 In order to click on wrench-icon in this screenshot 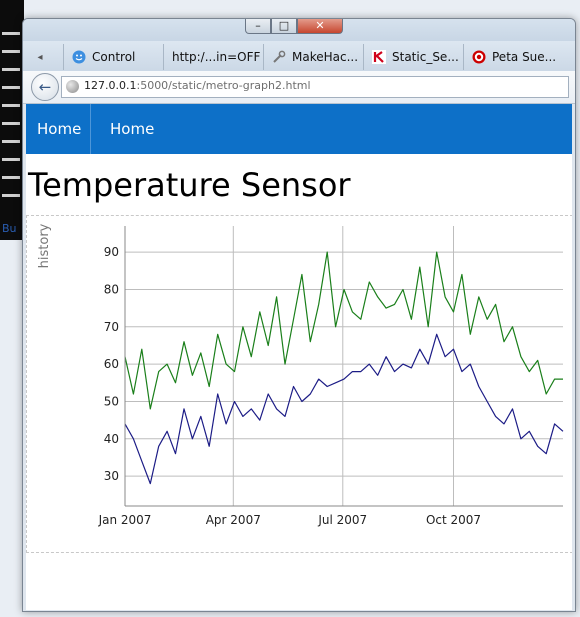, I will do `click(279, 57)`.